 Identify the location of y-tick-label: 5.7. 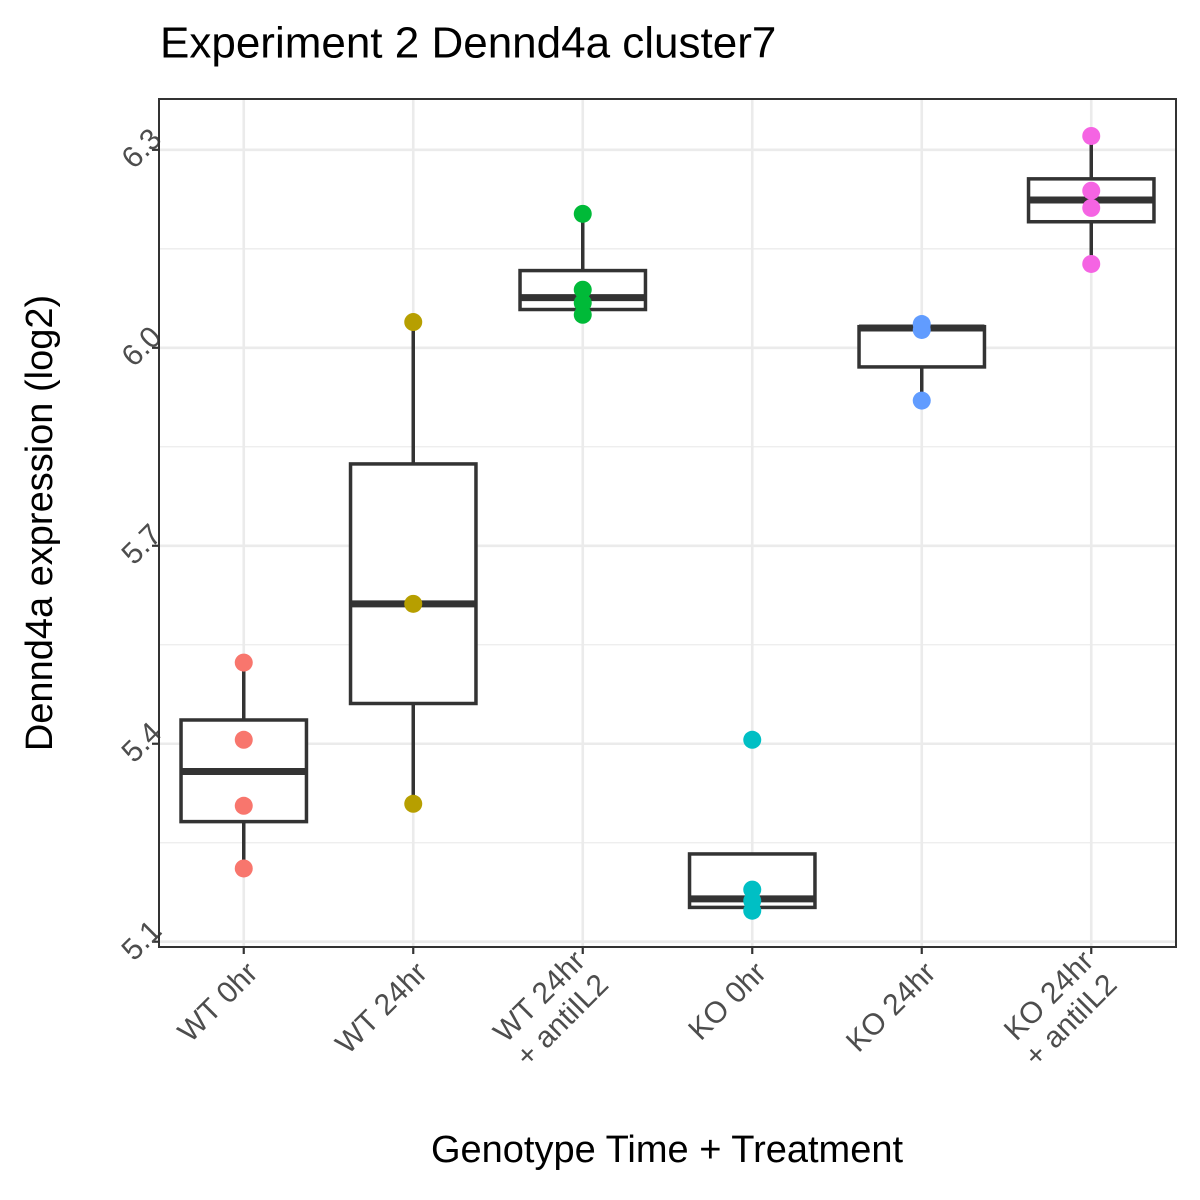
(141, 544).